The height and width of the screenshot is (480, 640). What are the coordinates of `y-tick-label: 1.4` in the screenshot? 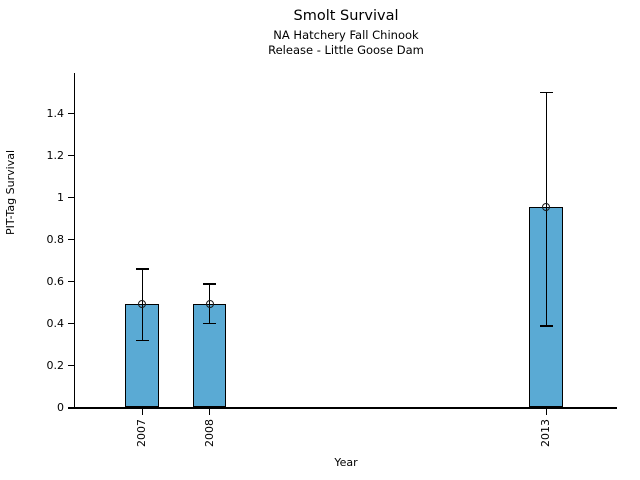 It's located at (55, 113).